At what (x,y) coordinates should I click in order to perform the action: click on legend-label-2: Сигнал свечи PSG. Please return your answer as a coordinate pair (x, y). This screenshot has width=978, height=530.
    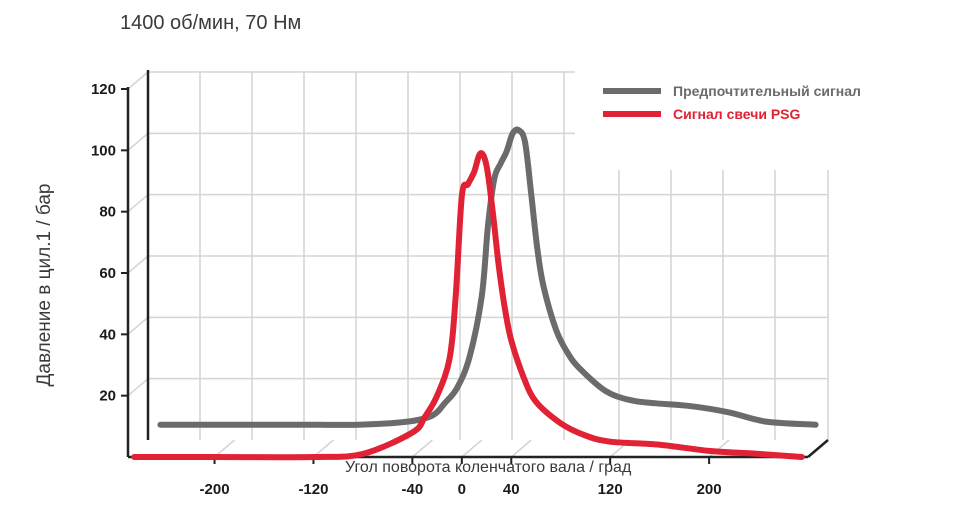
    Looking at the image, I should click on (737, 114).